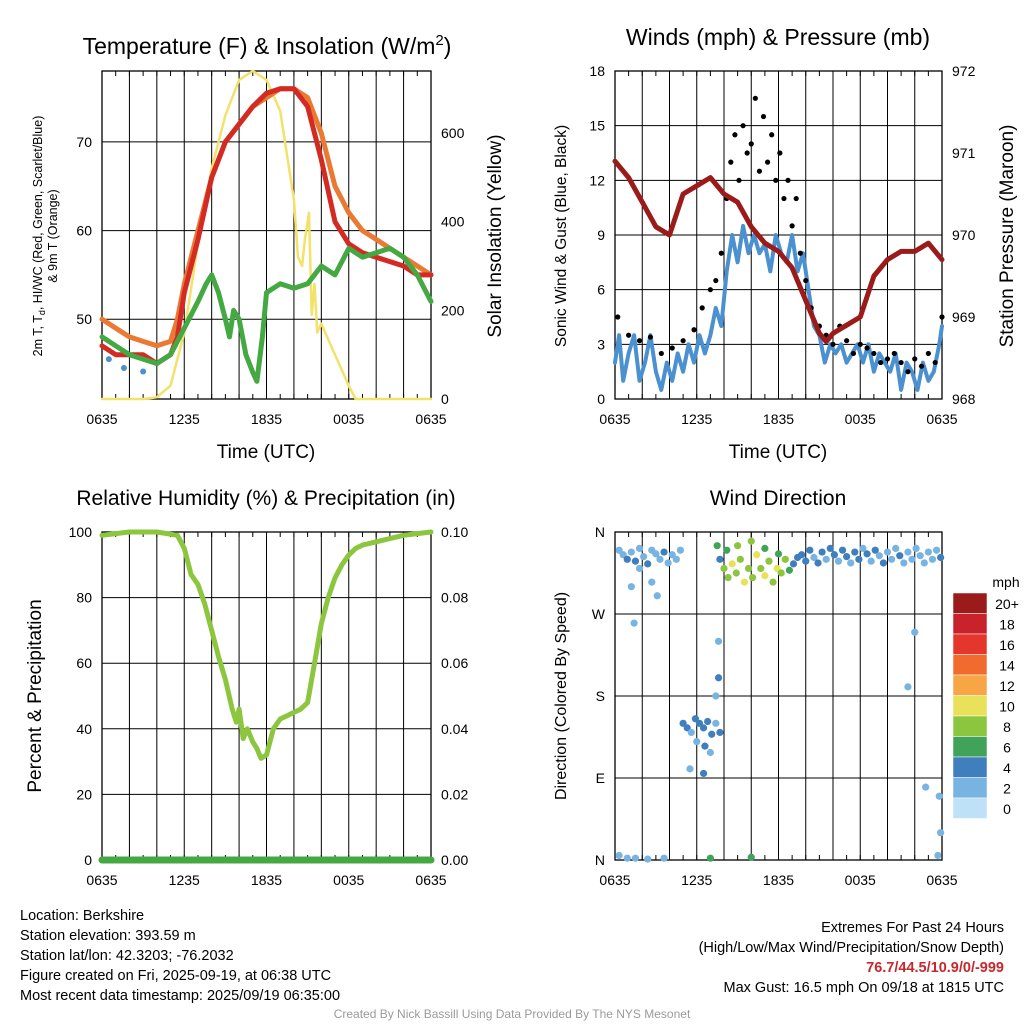 The image size is (1024, 1024). I want to click on wind-direction-panel-title: Wind Direction, so click(778, 498).